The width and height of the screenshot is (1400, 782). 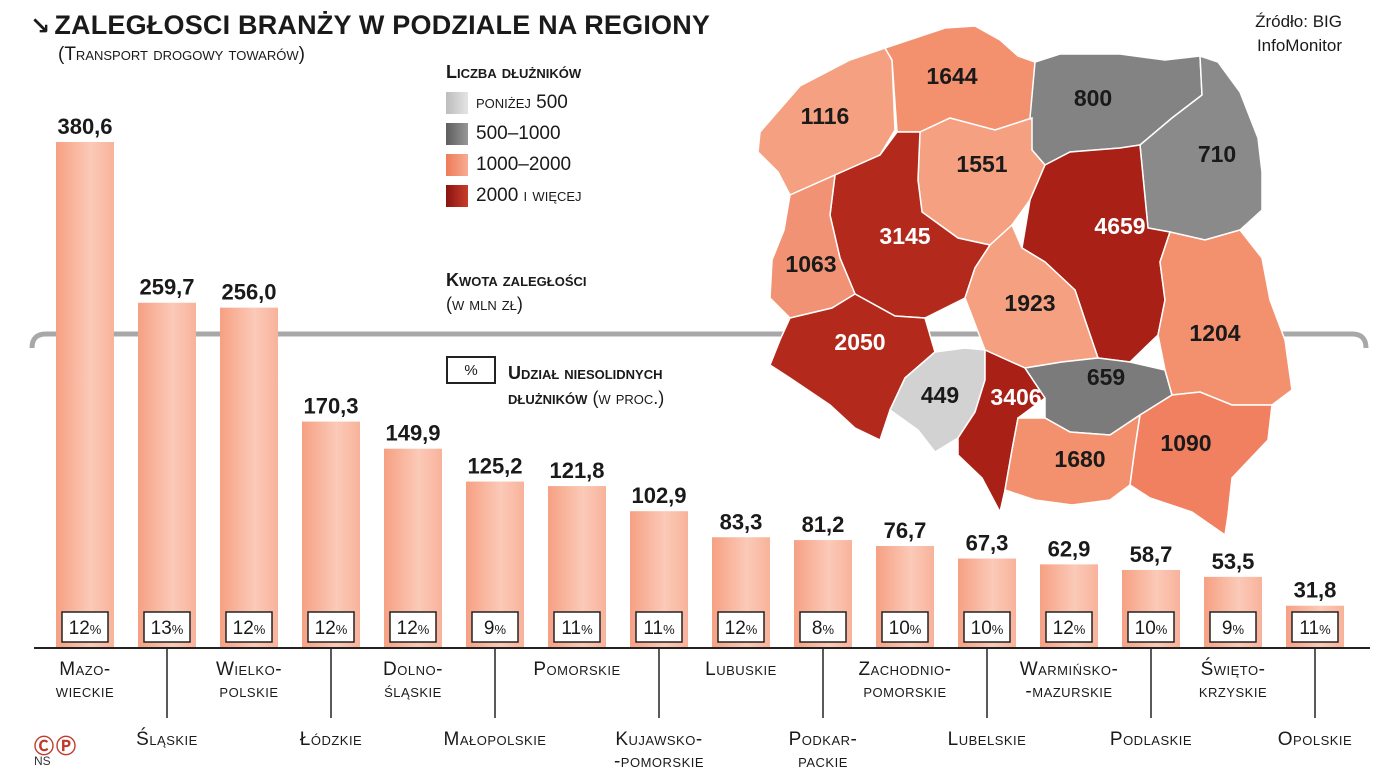 What do you see at coordinates (1299, 45) in the screenshot?
I see `source-line-2: InfoMonitor` at bounding box center [1299, 45].